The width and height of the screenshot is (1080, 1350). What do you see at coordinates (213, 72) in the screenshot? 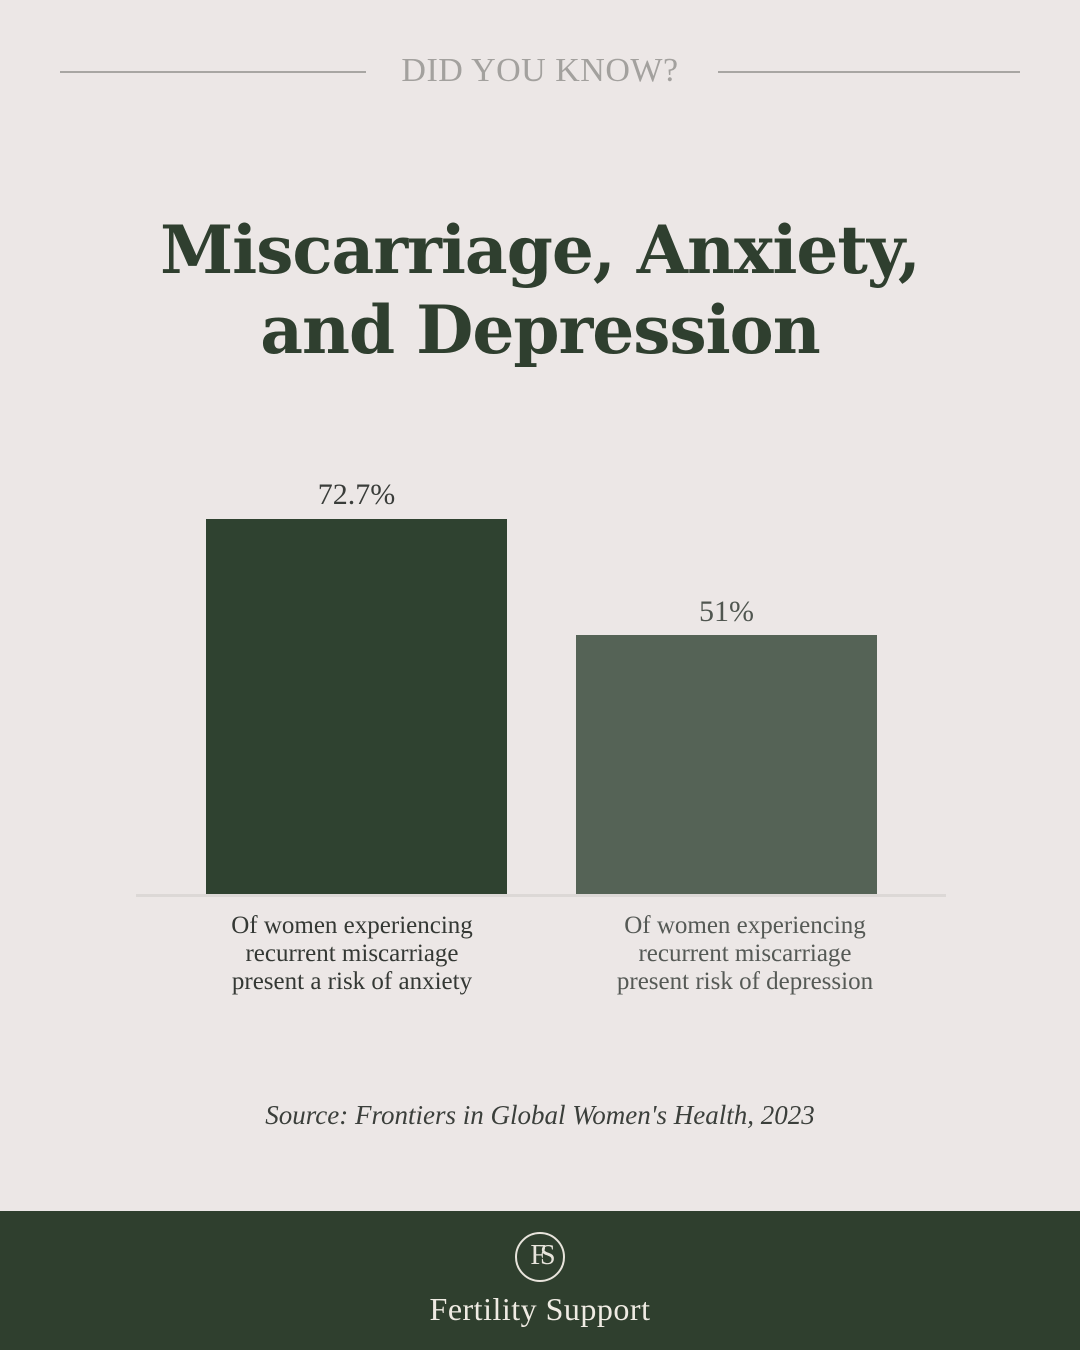
I see `divider-left` at bounding box center [213, 72].